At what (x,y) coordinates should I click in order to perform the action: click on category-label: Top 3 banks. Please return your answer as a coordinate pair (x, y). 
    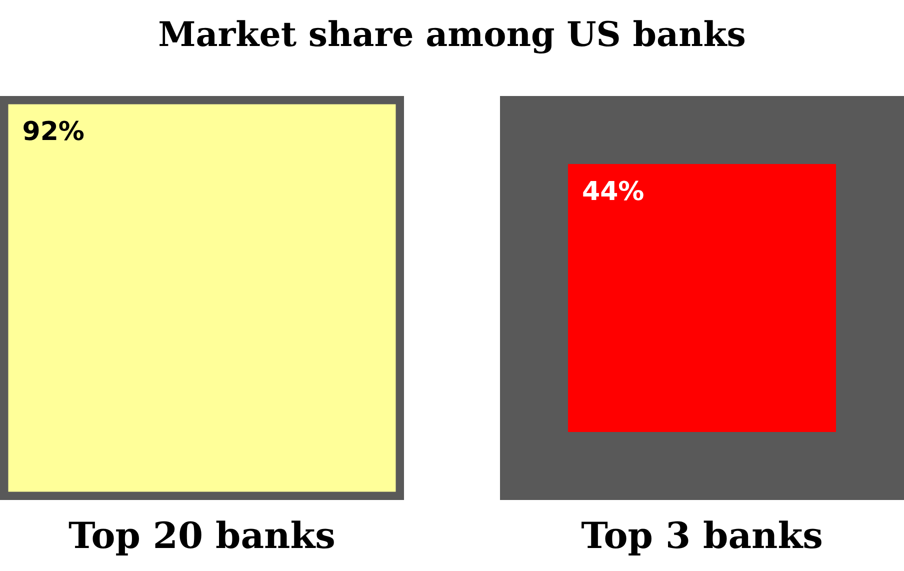
    Looking at the image, I should click on (702, 536).